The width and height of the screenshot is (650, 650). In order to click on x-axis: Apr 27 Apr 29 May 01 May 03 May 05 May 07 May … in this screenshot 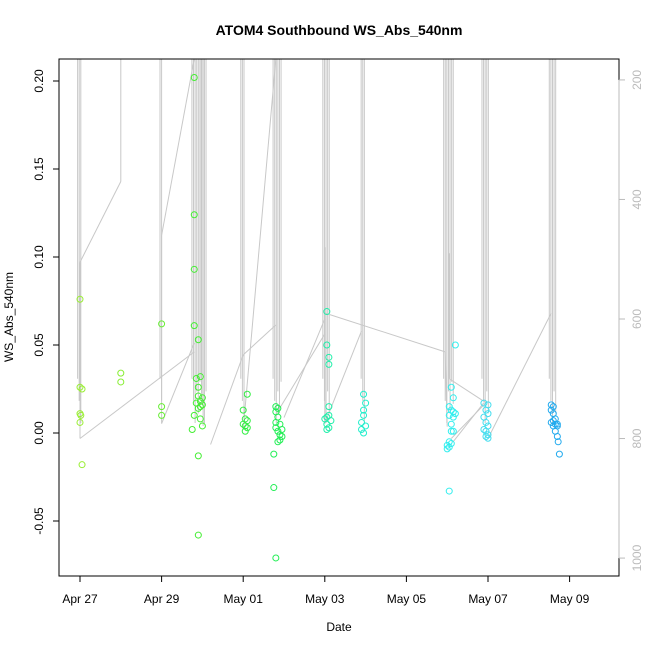, I will do `click(326, 590)`.